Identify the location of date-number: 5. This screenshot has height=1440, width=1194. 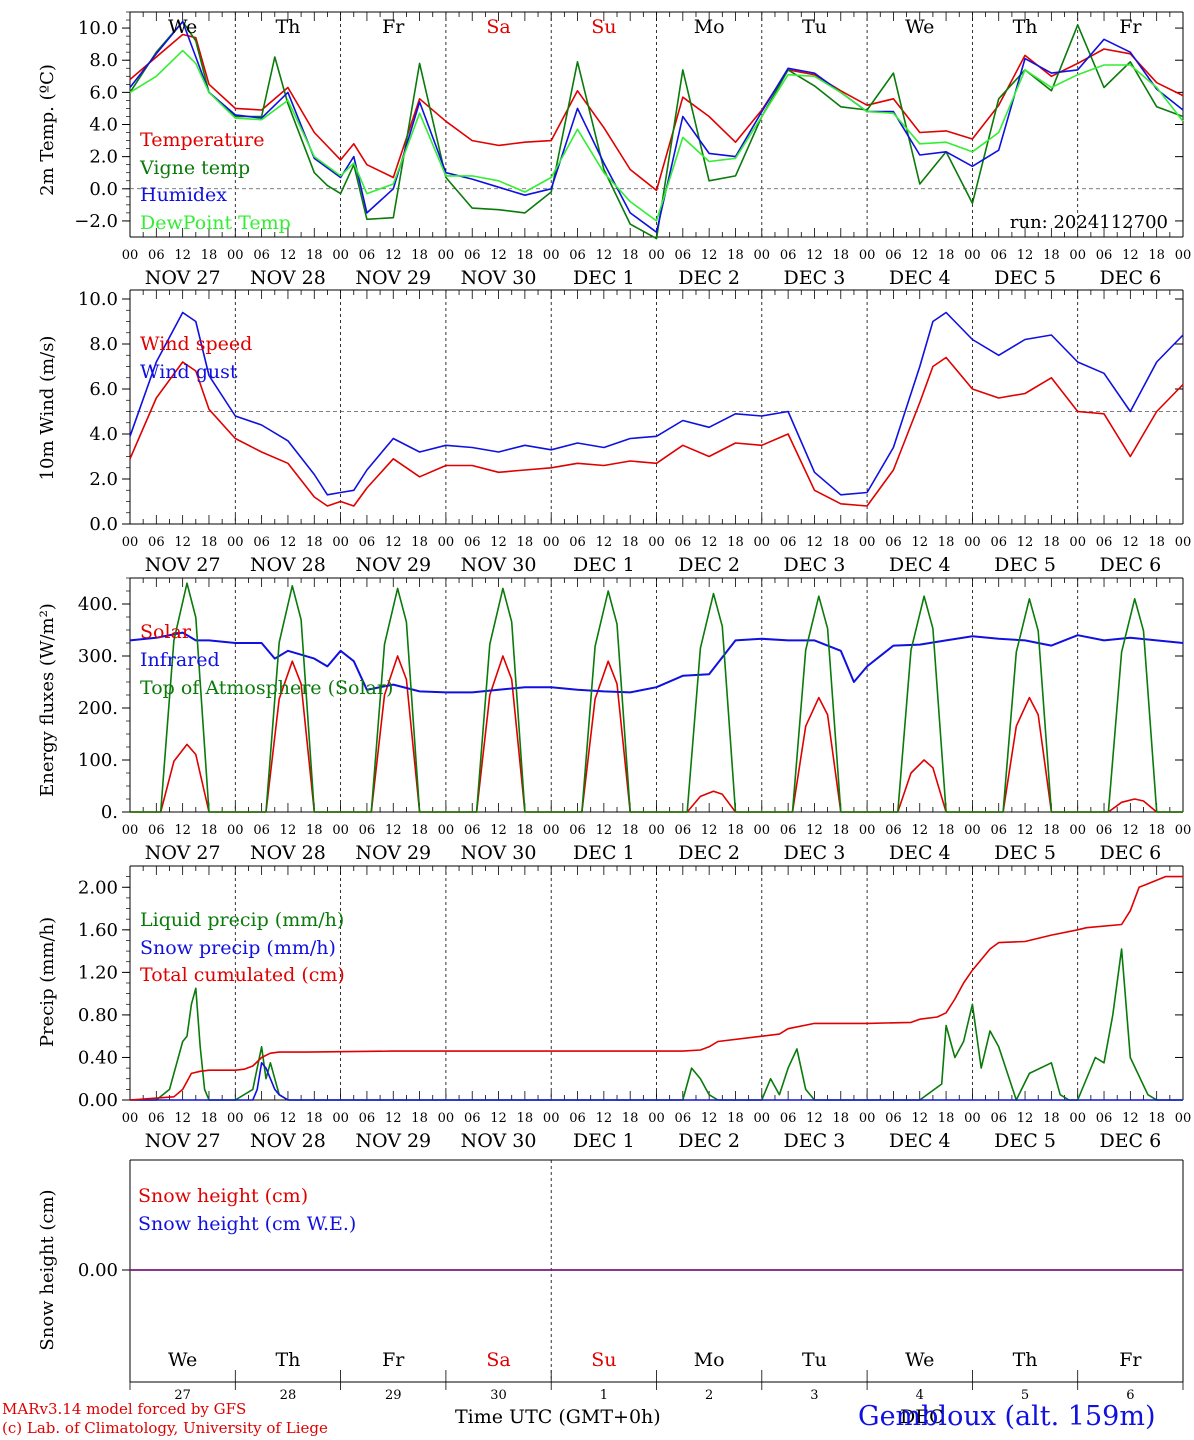
(1025, 1395).